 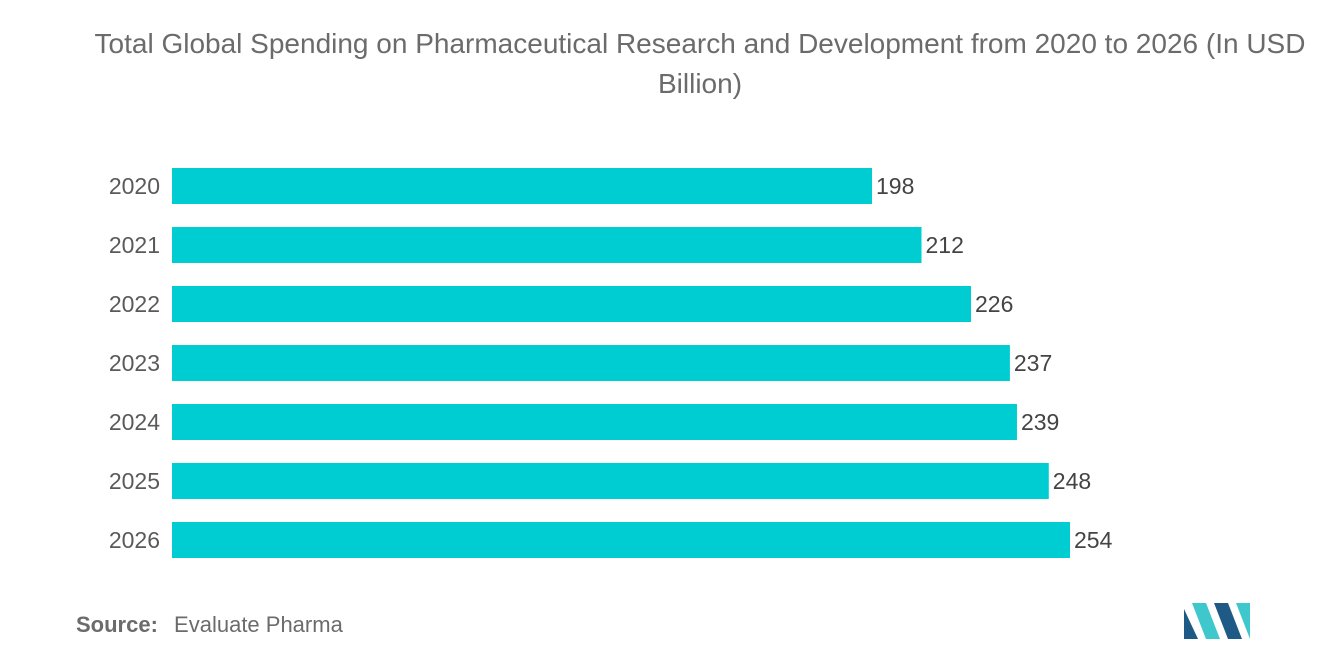 What do you see at coordinates (621, 540) in the screenshot?
I see `bar-2026` at bounding box center [621, 540].